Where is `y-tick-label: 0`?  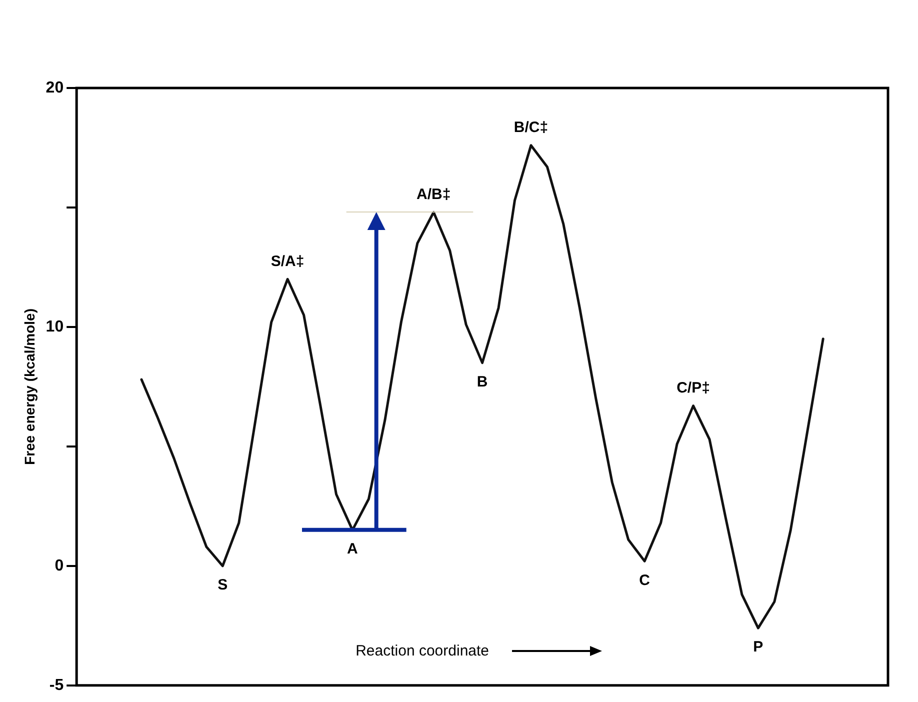 y-tick-label: 0 is located at coordinates (59, 565).